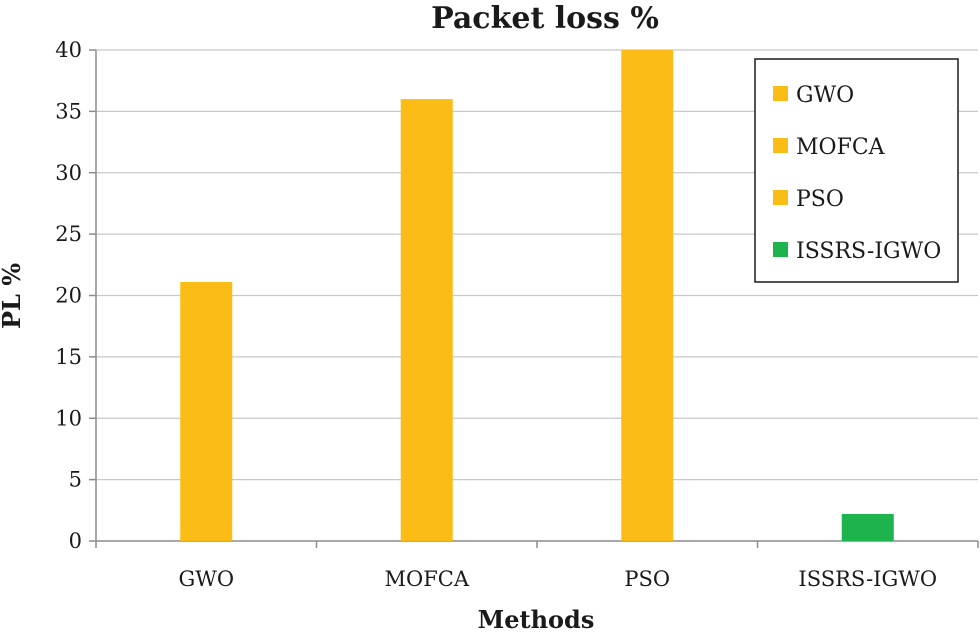  What do you see at coordinates (841, 147) in the screenshot?
I see `legend-label: MOFCA` at bounding box center [841, 147].